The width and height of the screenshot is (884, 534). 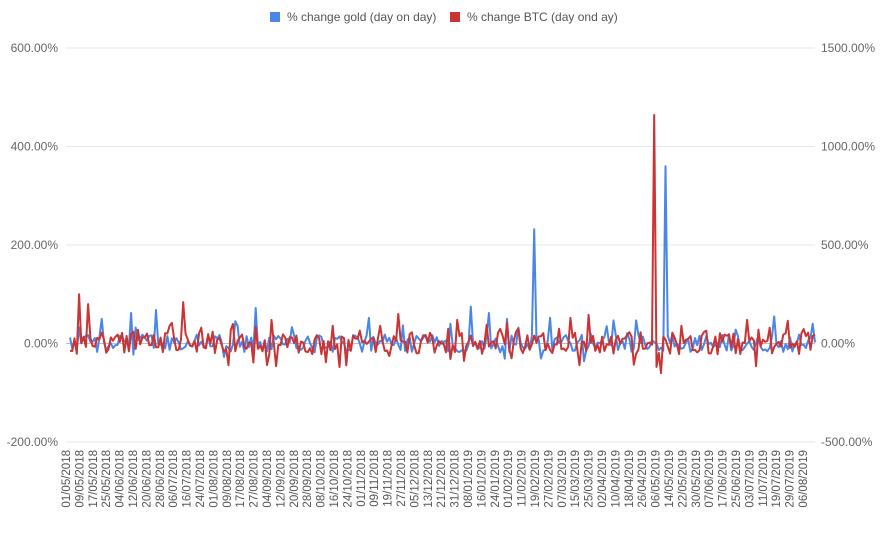 I want to click on x-tick-label: 01/11/2018, so click(x=362, y=478).